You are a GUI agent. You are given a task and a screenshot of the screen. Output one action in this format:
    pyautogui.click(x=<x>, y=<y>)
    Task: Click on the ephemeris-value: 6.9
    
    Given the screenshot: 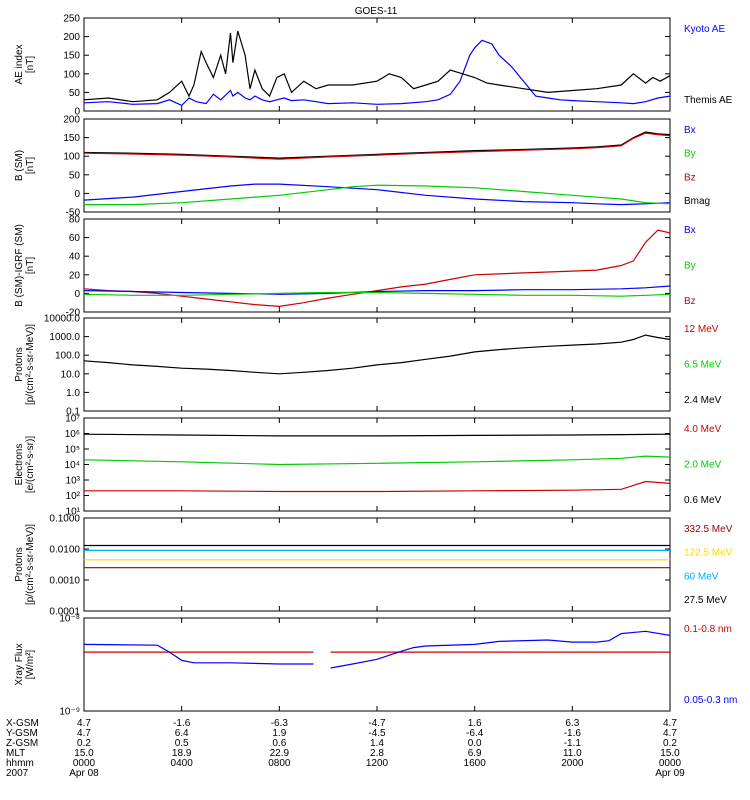 What is the action you would take?
    pyautogui.click(x=475, y=753)
    